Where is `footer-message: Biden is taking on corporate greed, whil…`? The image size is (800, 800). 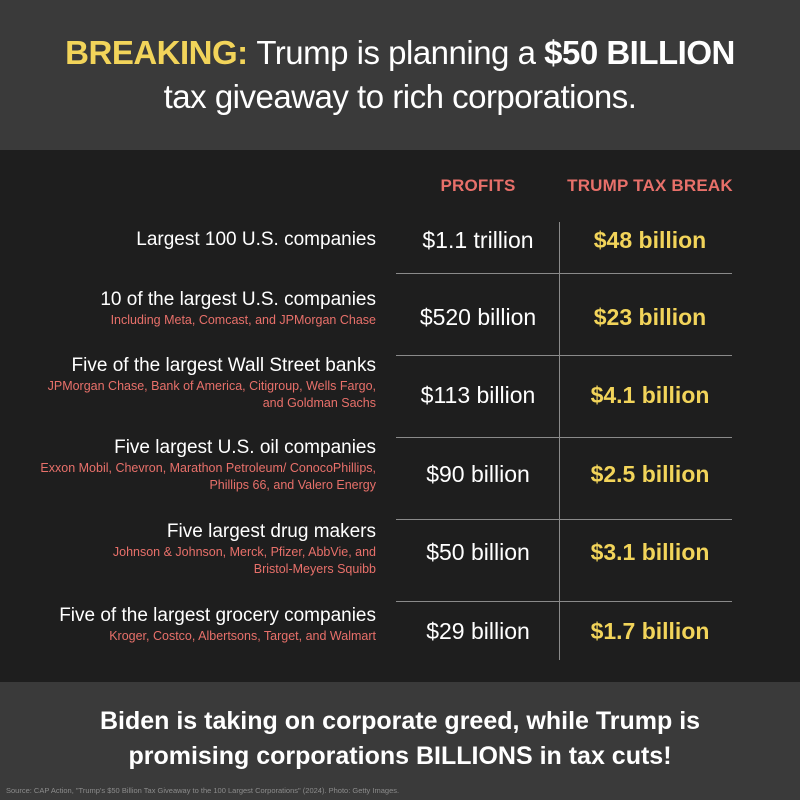 footer-message: Biden is taking on corporate greed, whil… is located at coordinates (400, 738).